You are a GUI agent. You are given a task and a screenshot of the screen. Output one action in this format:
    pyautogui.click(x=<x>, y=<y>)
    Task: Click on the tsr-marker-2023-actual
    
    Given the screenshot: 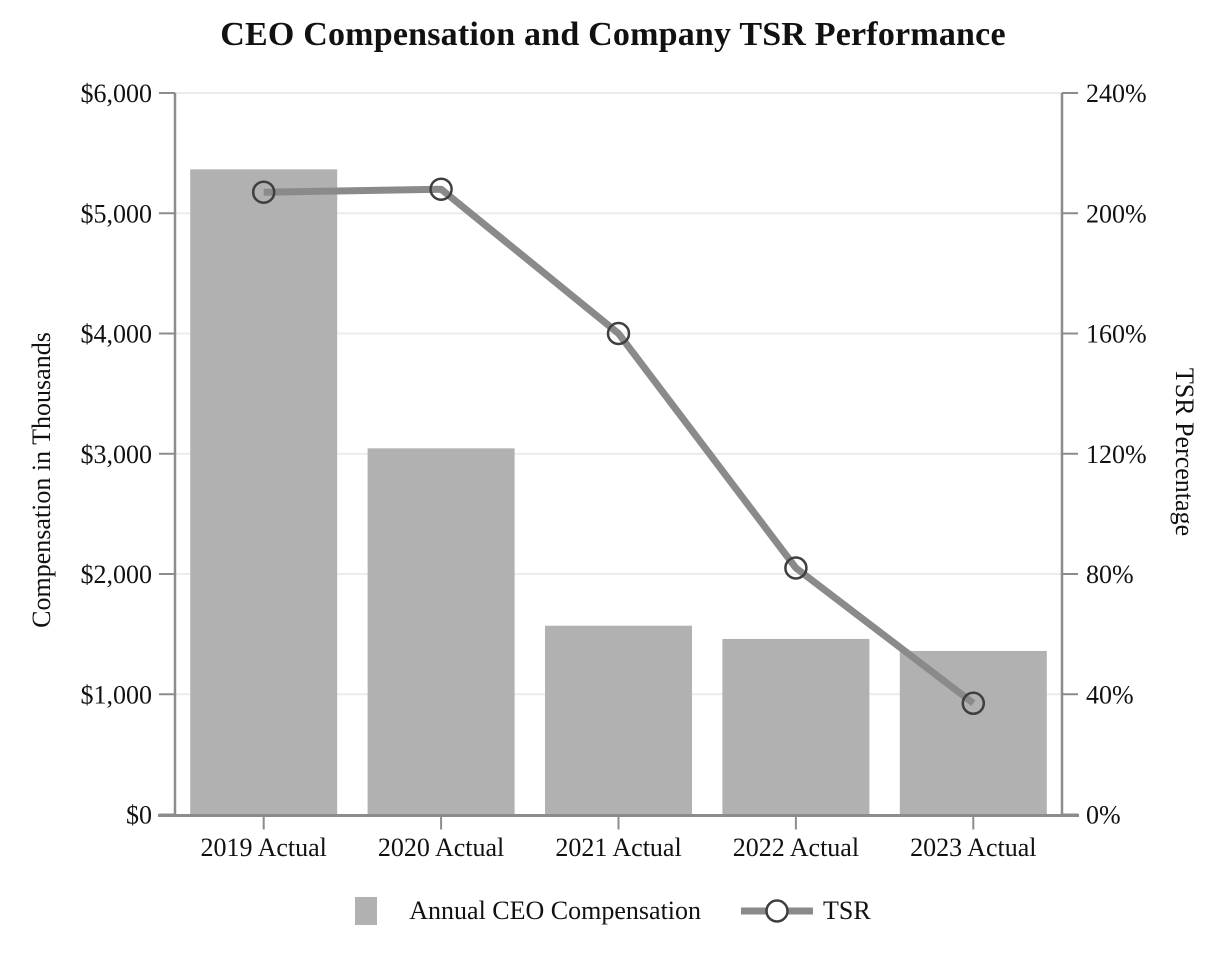 What is the action you would take?
    pyautogui.click(x=973, y=703)
    